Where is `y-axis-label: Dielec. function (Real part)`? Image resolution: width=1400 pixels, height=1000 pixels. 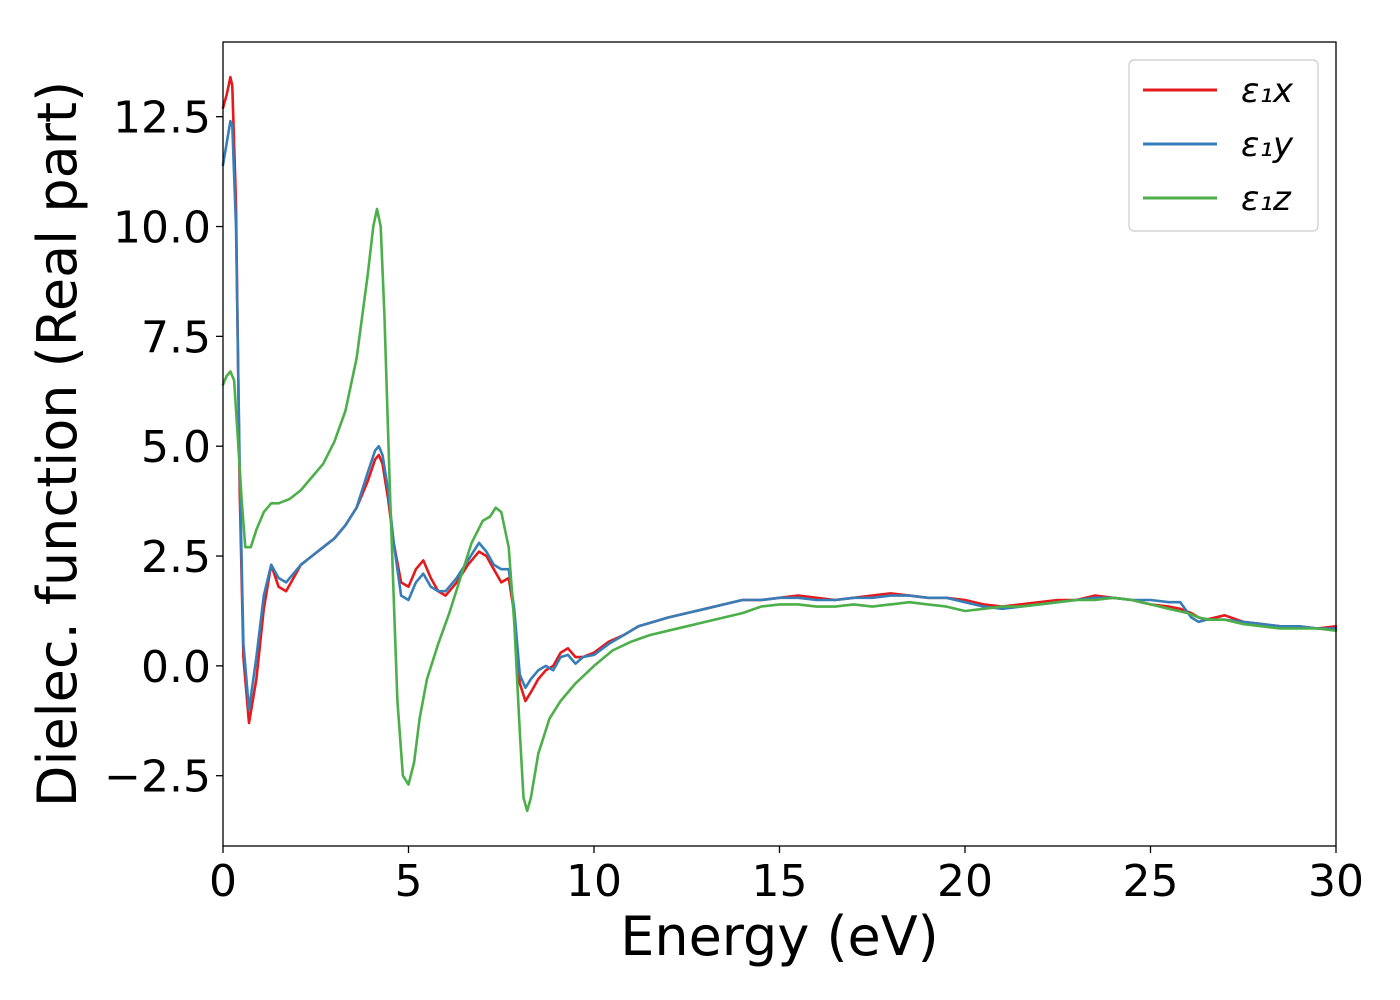 y-axis-label: Dielec. function (Real part) is located at coordinates (57, 444).